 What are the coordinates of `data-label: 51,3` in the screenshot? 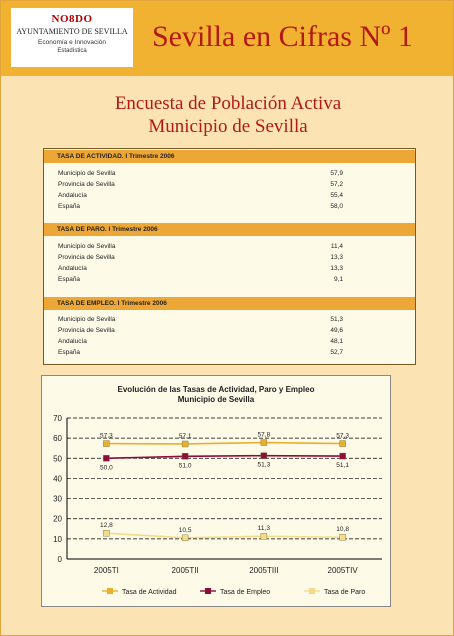 It's located at (264, 465).